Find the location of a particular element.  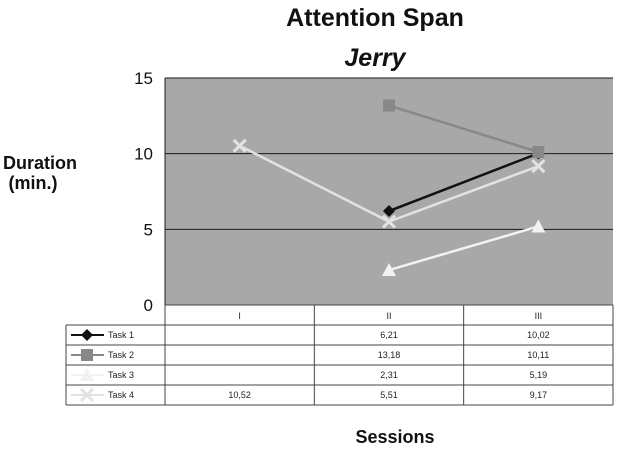

x-axis-label: Sessions is located at coordinates (395, 437).